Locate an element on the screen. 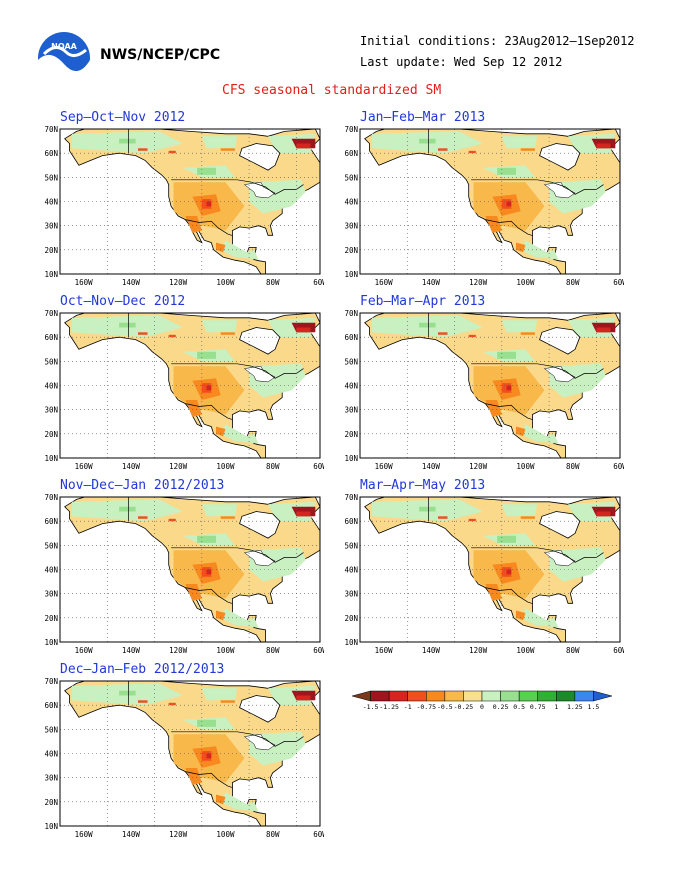  panel-title: Sep–Oct–Nov 2012 is located at coordinates (123, 117).